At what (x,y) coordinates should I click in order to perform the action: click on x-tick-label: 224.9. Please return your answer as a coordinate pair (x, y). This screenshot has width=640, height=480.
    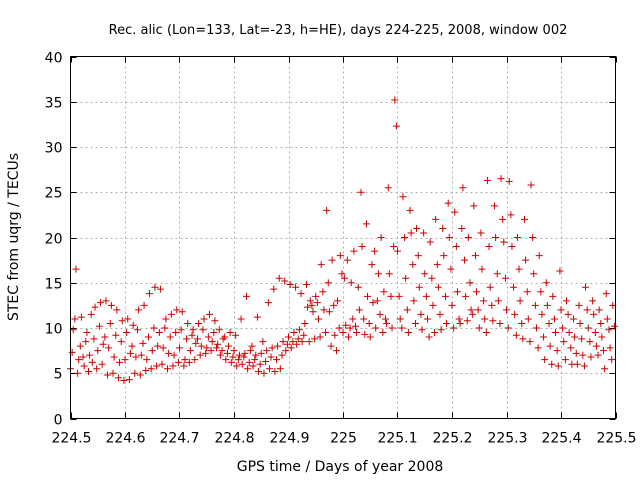
    Looking at the image, I should click on (289, 439).